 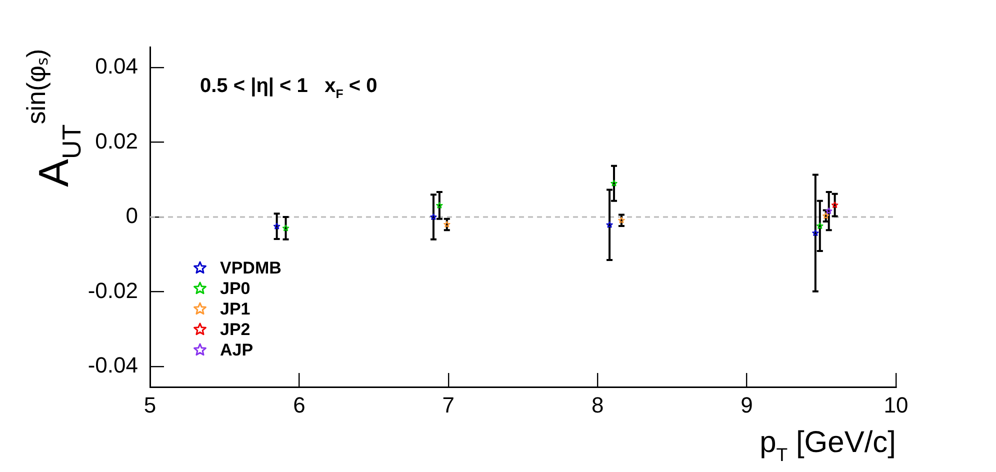 I want to click on x-tick-label: 5, so click(x=150, y=405).